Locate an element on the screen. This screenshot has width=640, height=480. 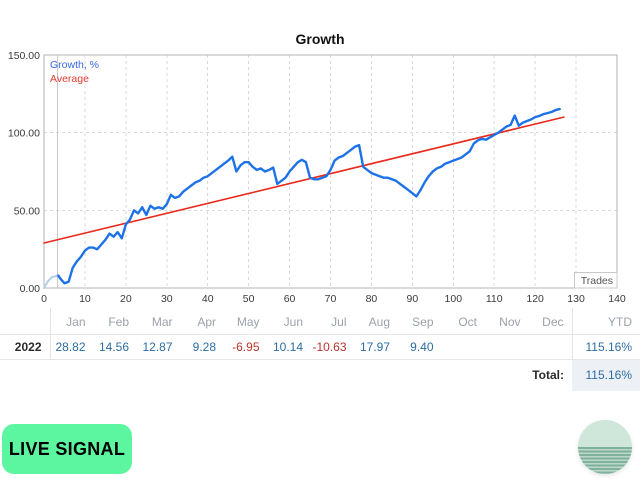
year-cell: 2022 is located at coordinates (25, 347).